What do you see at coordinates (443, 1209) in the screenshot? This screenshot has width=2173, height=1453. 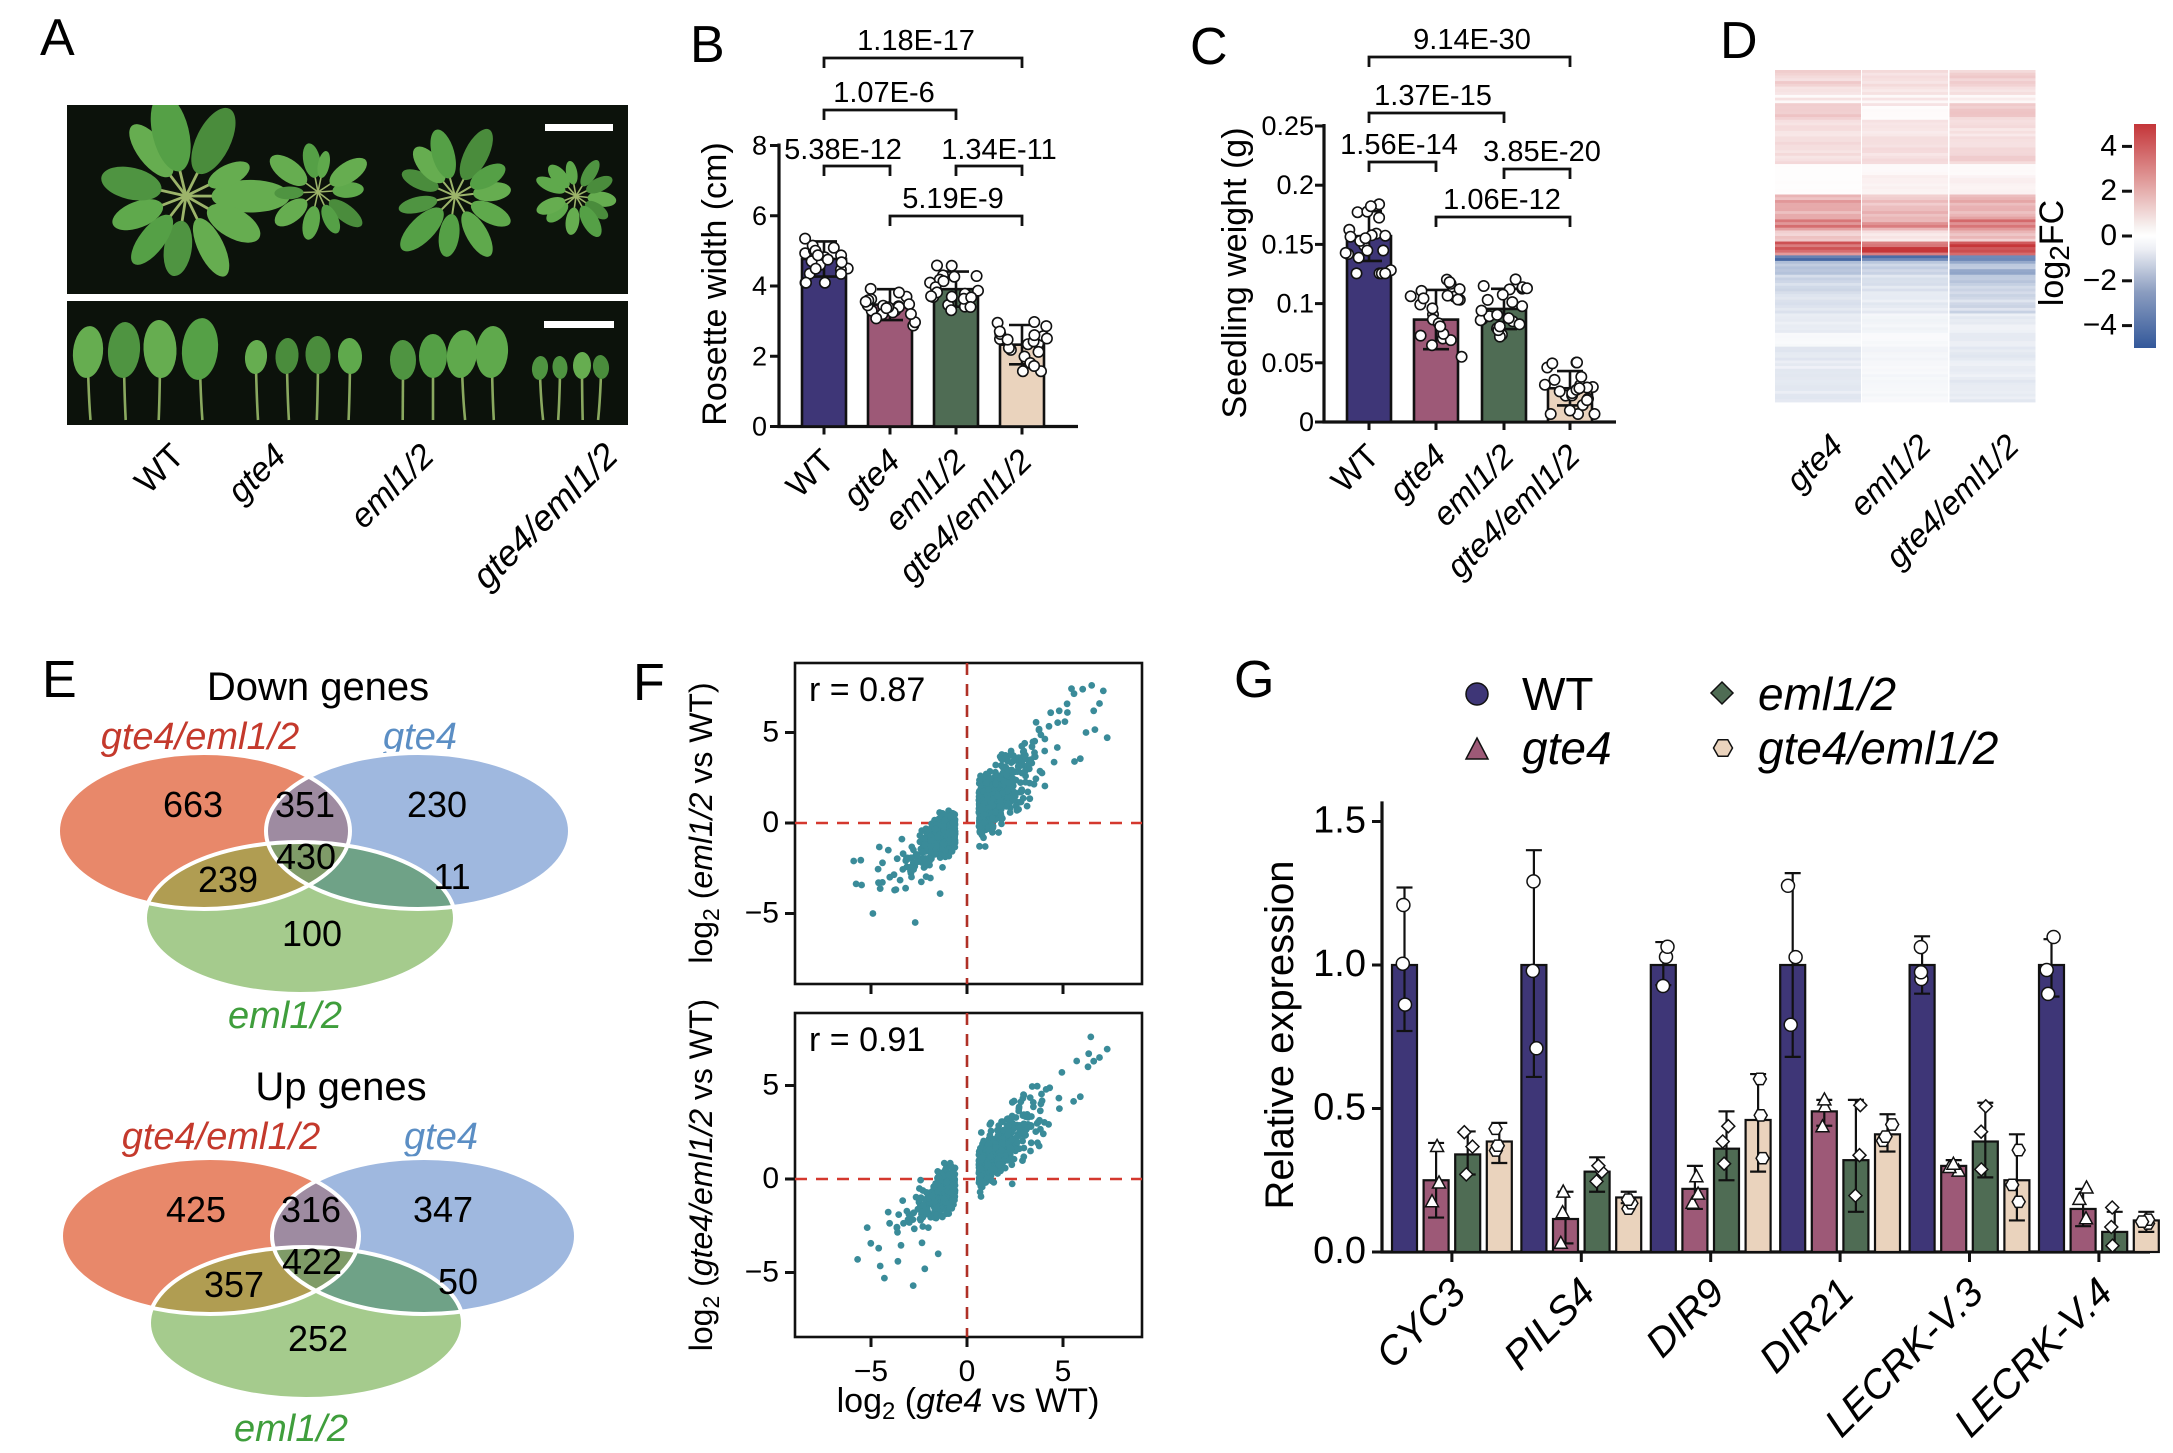 I see `svg-text: 347` at bounding box center [443, 1209].